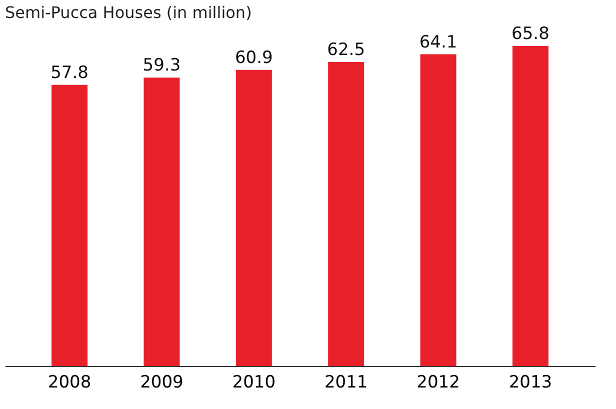 The width and height of the screenshot is (616, 409). What do you see at coordinates (70, 382) in the screenshot?
I see `x-tick-label: 2008` at bounding box center [70, 382].